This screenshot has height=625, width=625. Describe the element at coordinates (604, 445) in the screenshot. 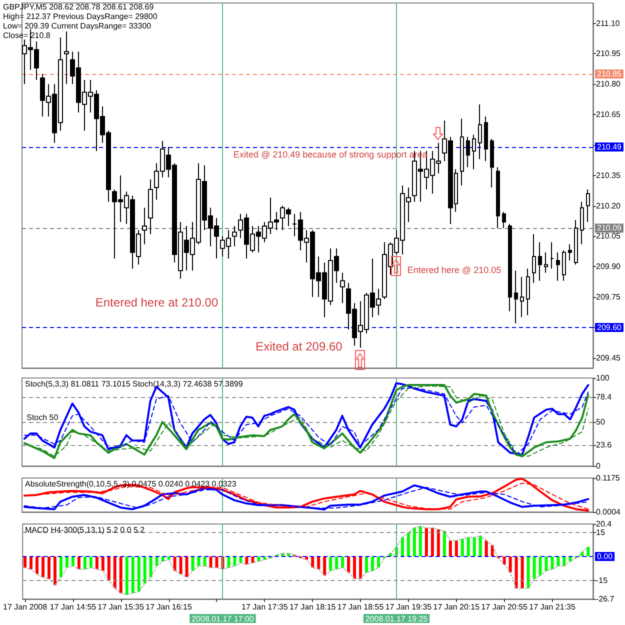

I see `y-tick-label: 23.6` at that location.